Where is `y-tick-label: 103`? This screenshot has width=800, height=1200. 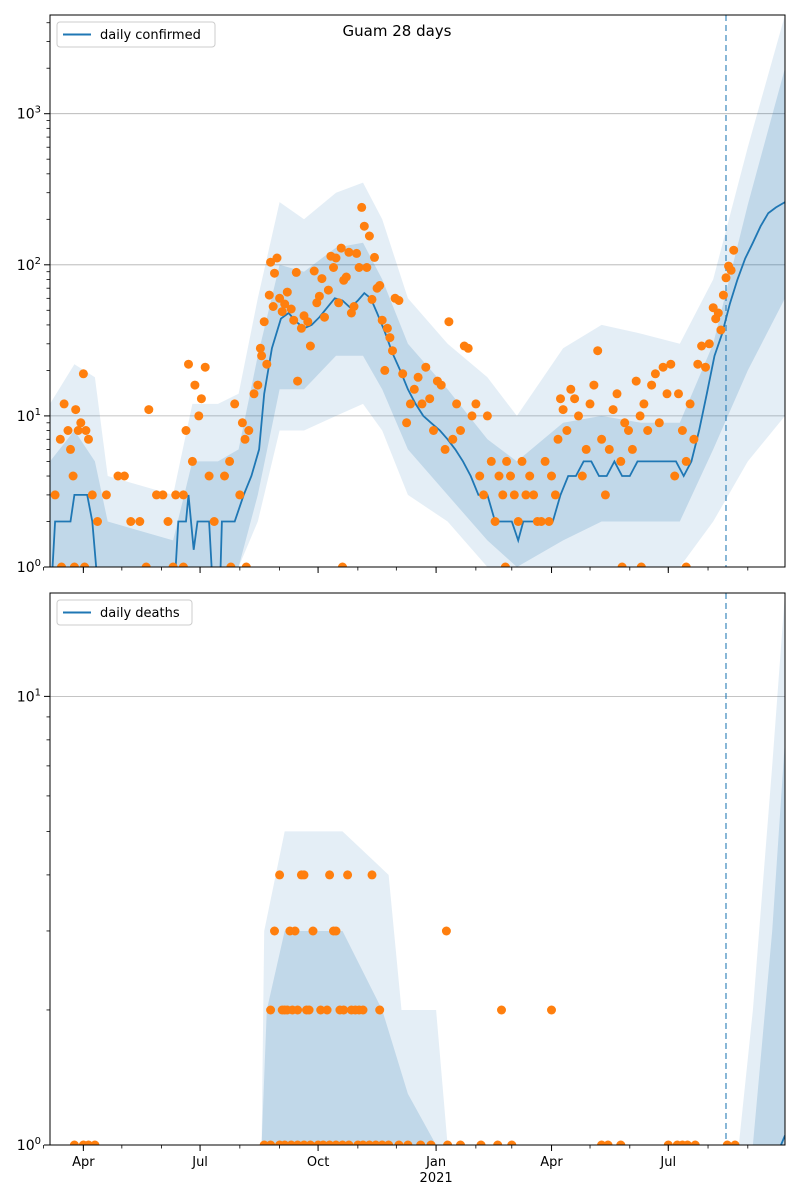
y-tick-label: 103 is located at coordinates (29, 114).